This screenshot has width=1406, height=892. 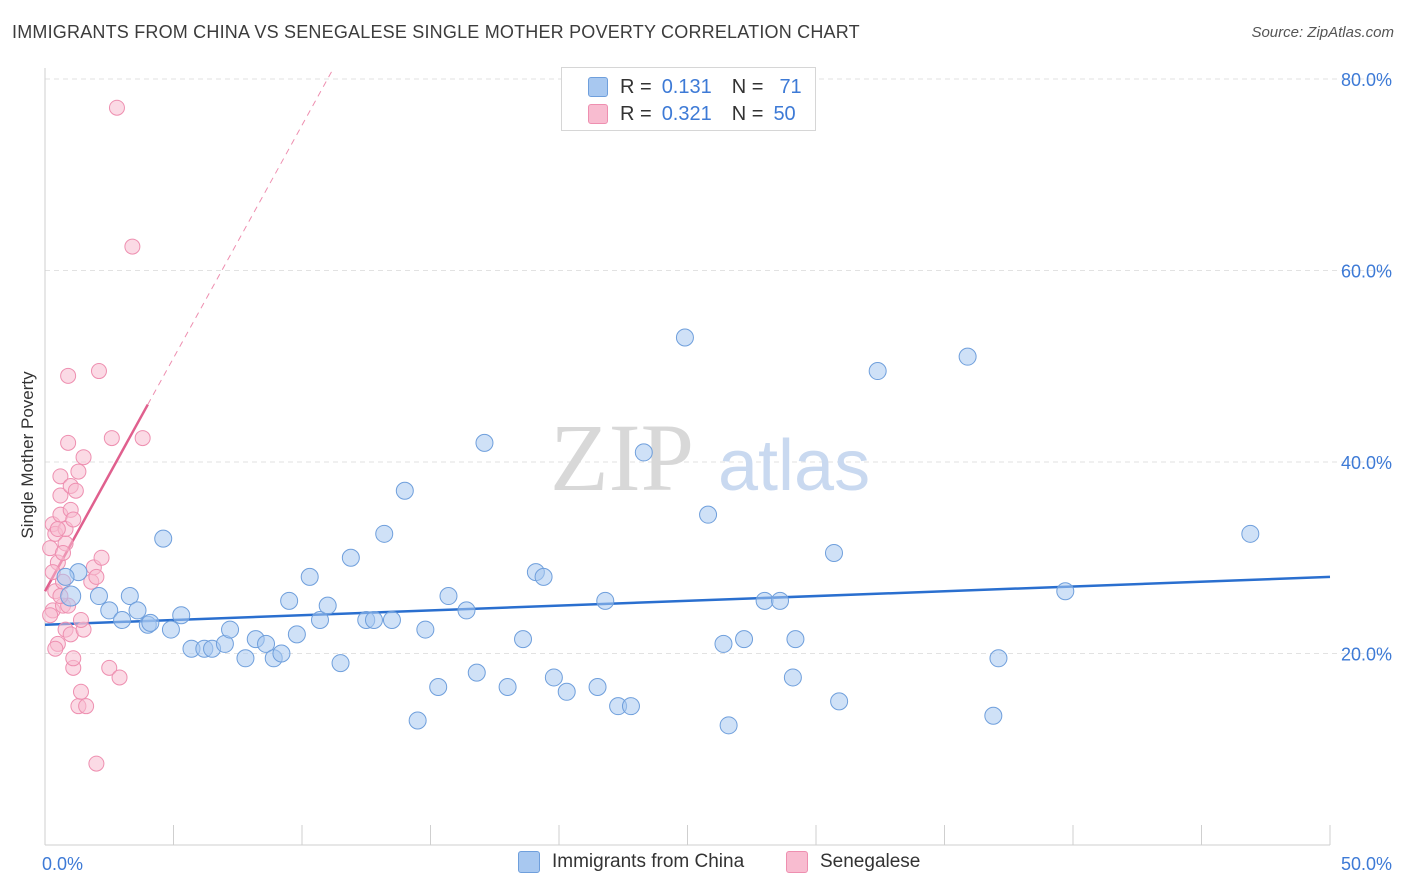 What do you see at coordinates (27, 455) in the screenshot?
I see `y-axis-label: Single Mother Poverty` at bounding box center [27, 455].